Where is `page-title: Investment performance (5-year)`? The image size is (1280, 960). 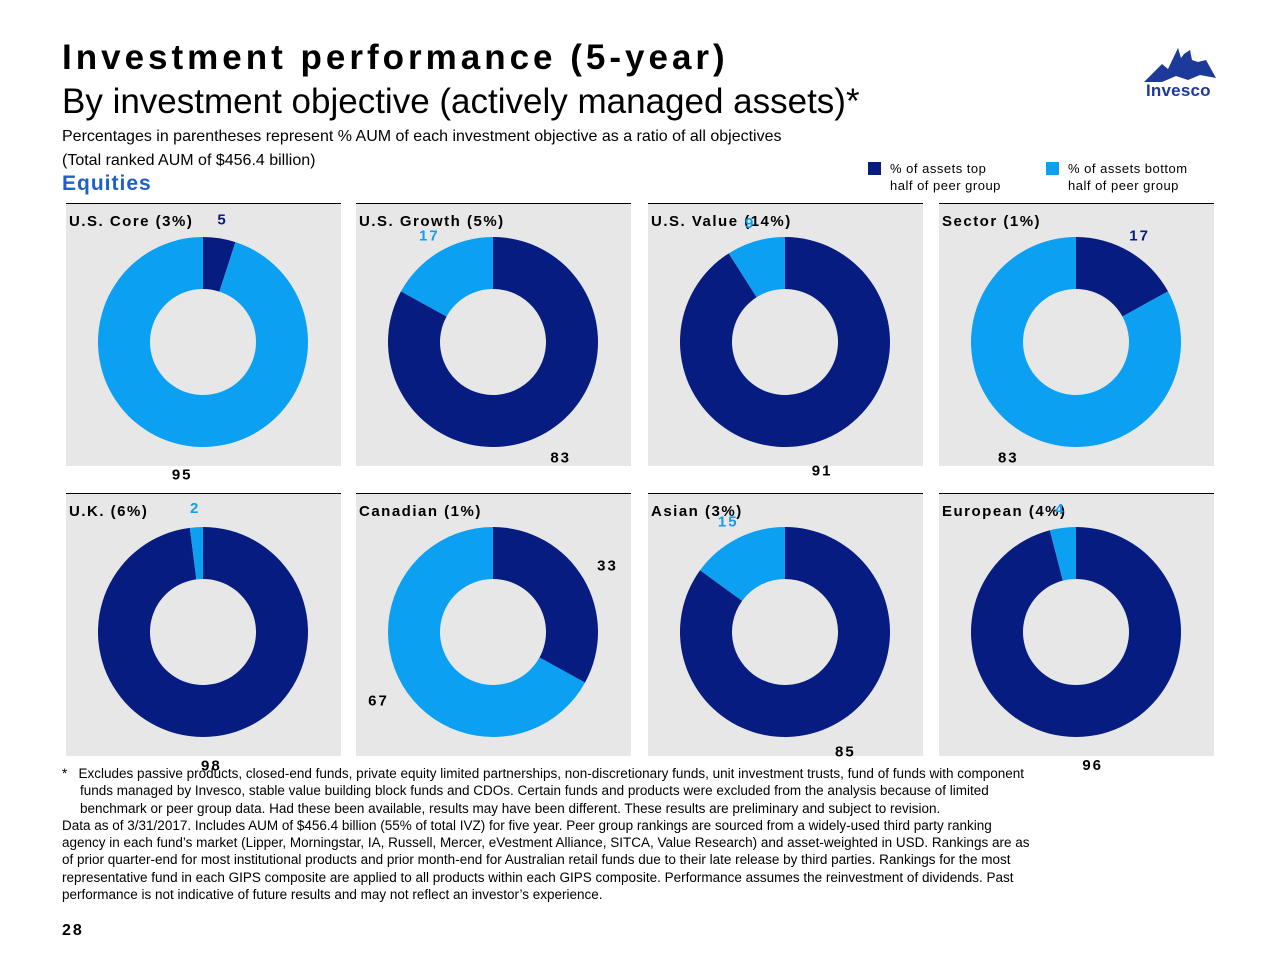 page-title: Investment performance (5-year) is located at coordinates (395, 57).